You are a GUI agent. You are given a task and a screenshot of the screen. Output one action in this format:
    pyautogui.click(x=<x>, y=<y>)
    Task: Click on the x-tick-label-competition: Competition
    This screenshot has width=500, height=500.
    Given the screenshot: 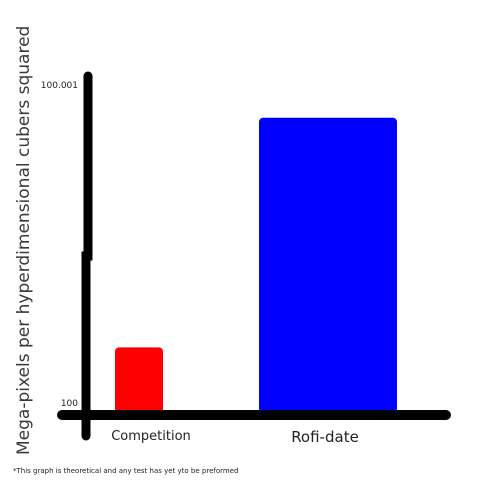 What is the action you would take?
    pyautogui.click(x=151, y=436)
    